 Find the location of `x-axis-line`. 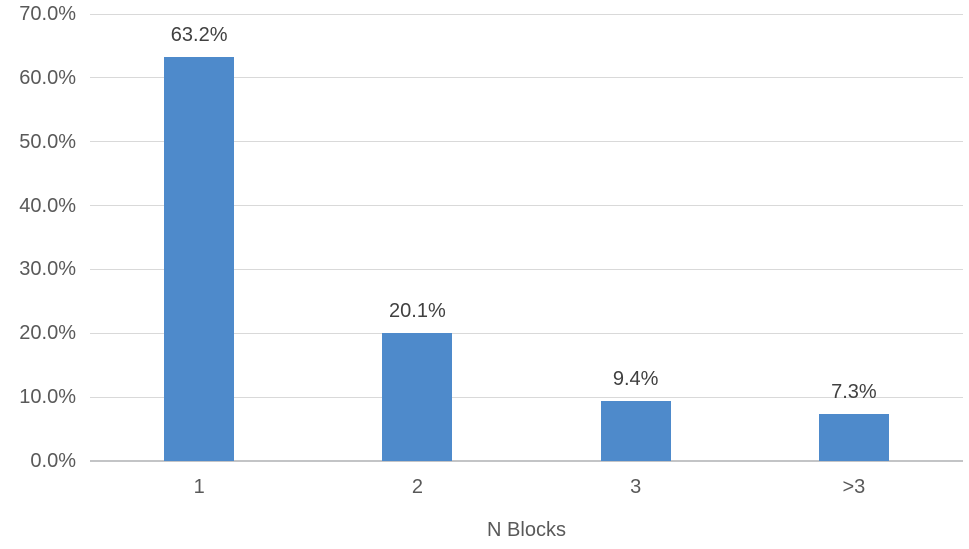

x-axis-line is located at coordinates (526, 461).